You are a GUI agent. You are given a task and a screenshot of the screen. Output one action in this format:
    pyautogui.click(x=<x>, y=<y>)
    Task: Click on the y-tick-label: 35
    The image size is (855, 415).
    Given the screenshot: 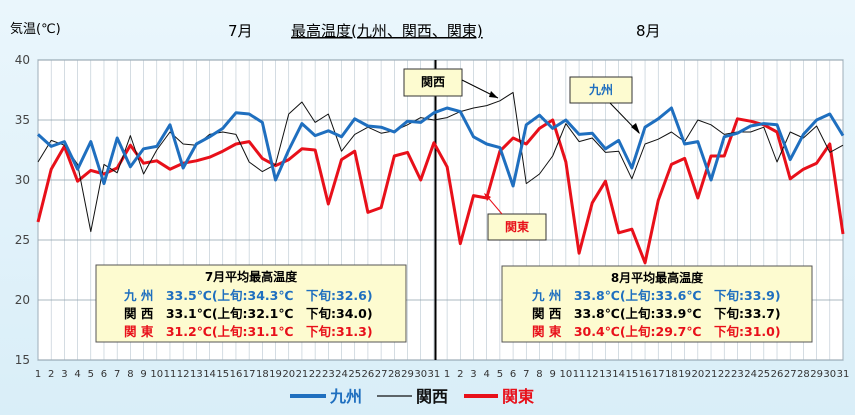 What is the action you would take?
    pyautogui.click(x=22, y=120)
    